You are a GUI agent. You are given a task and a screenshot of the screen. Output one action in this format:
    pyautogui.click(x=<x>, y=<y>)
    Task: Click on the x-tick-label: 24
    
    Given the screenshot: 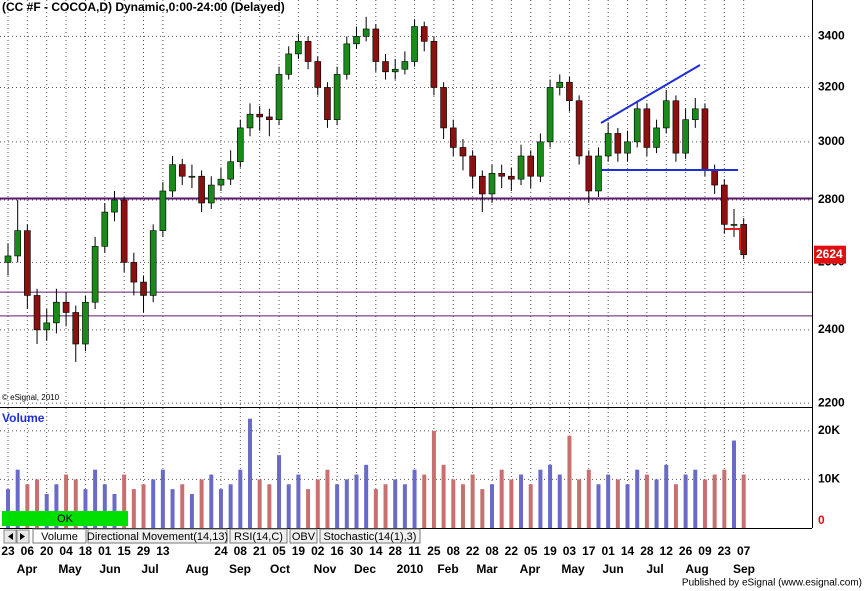 What is the action you would take?
    pyautogui.click(x=221, y=551)
    